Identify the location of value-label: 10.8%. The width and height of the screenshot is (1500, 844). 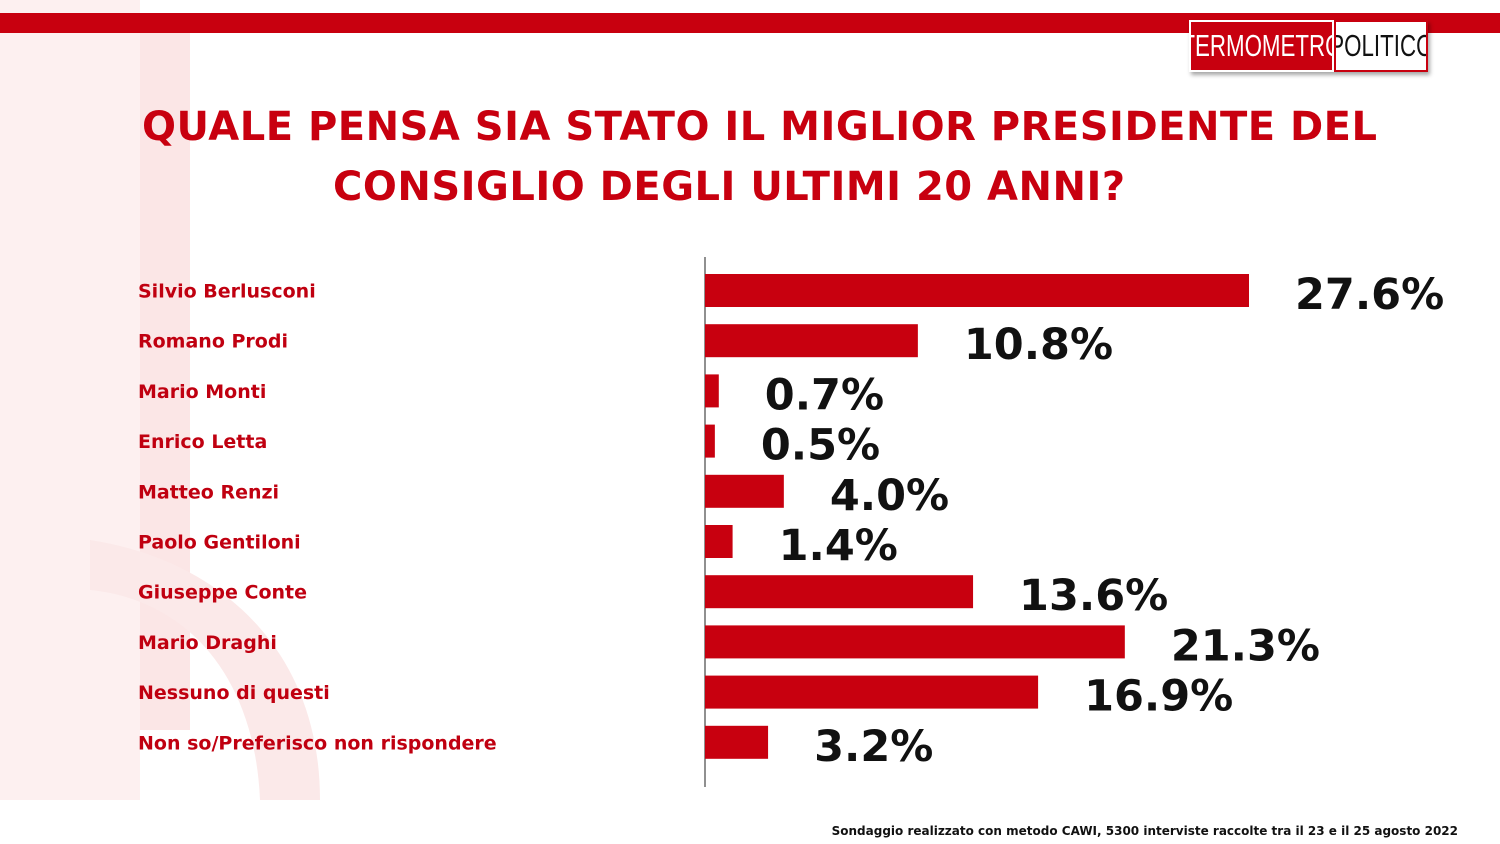
(1038, 345).